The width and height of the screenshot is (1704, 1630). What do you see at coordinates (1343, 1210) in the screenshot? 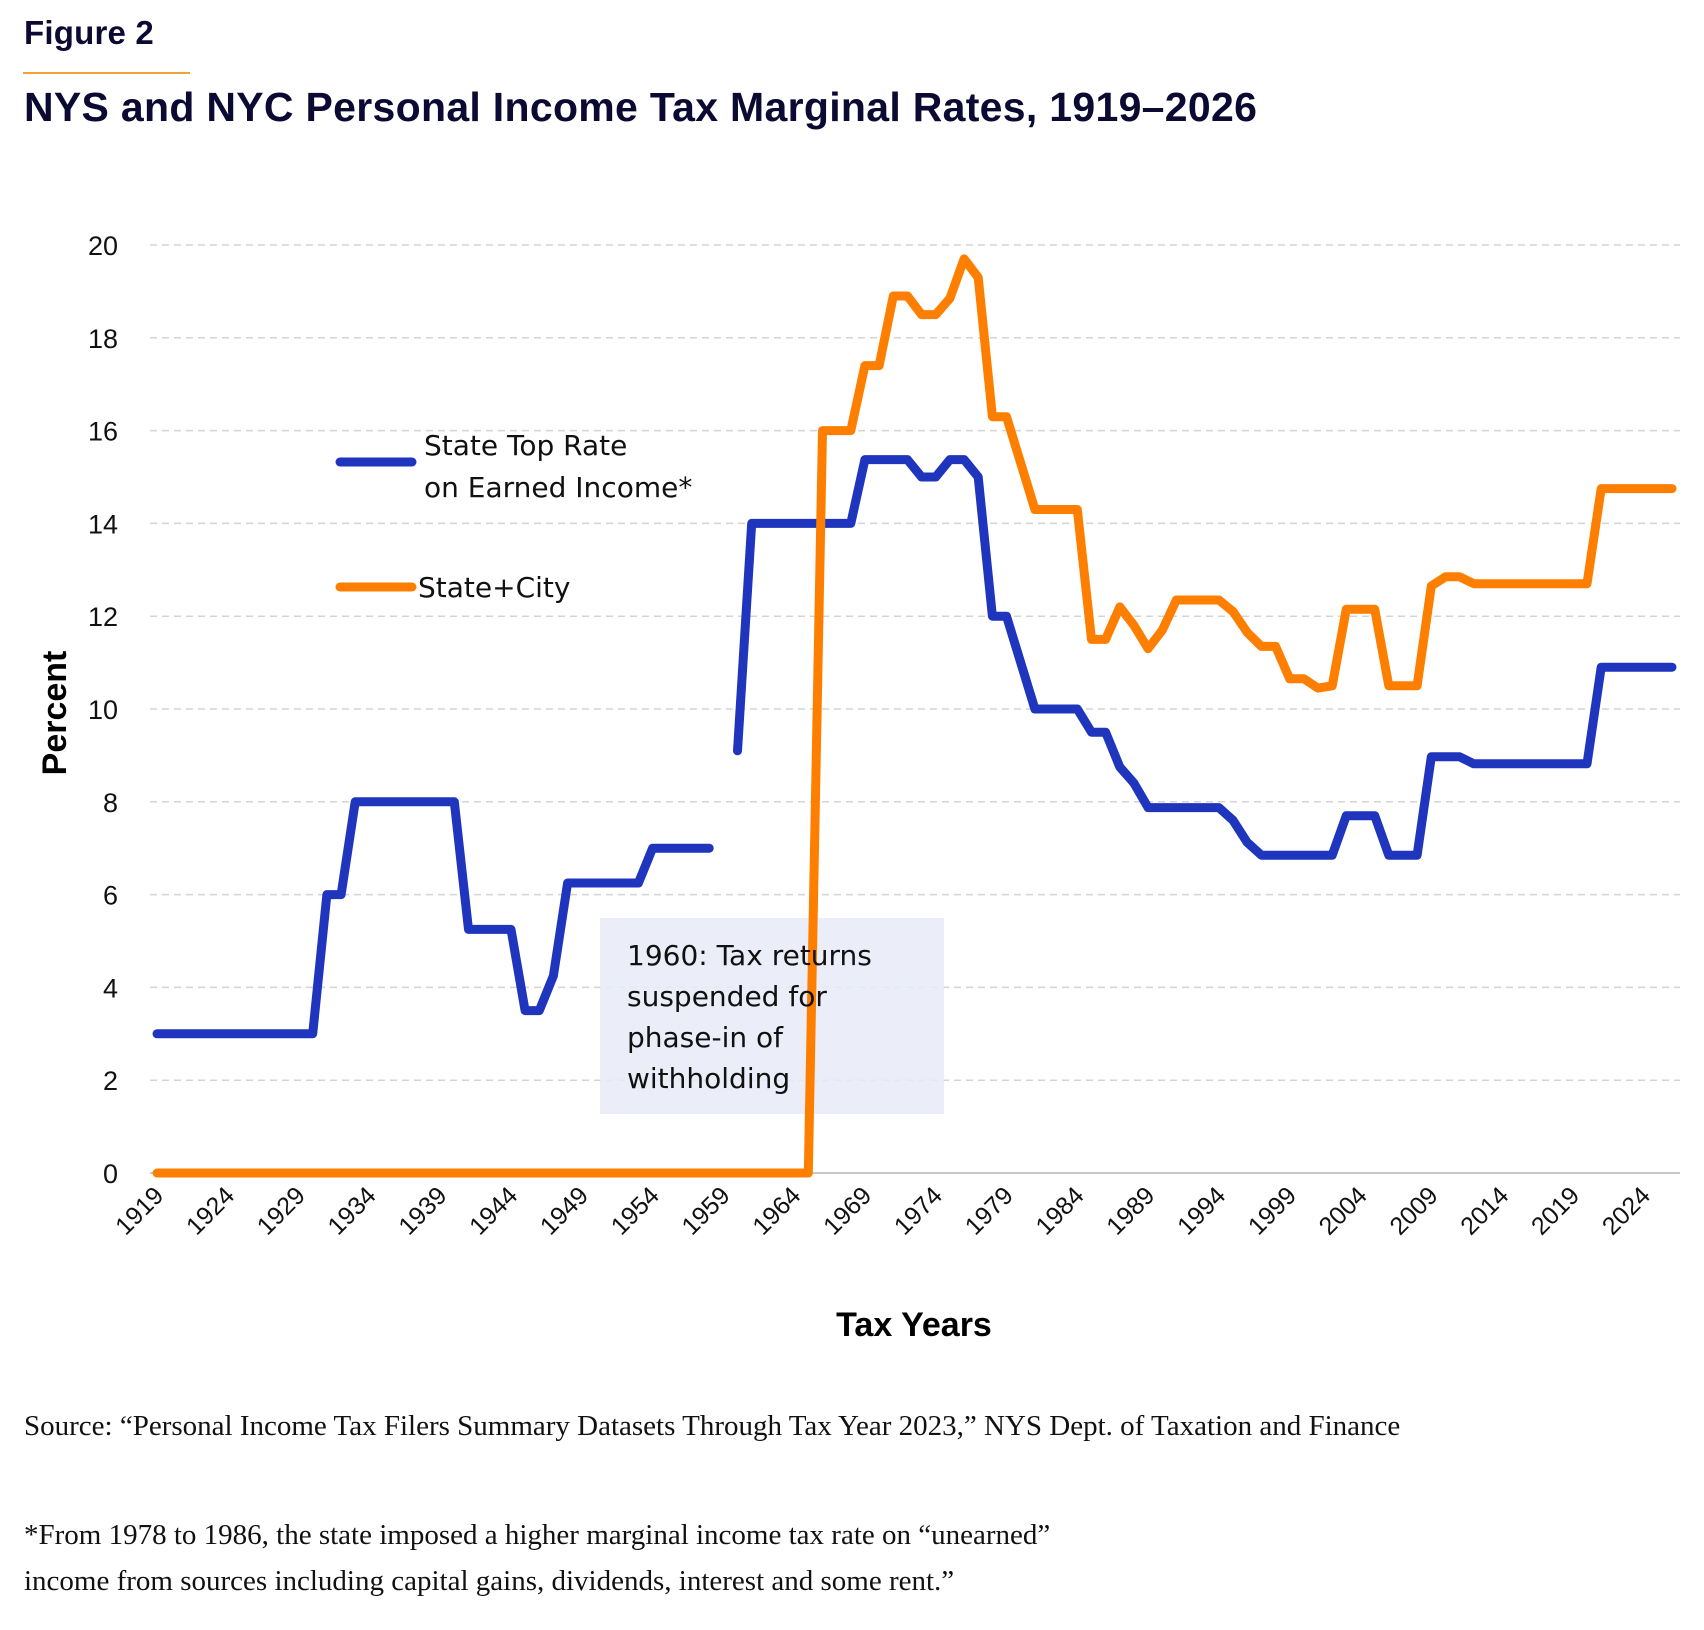
I see `x-tick-label: 2004` at bounding box center [1343, 1210].